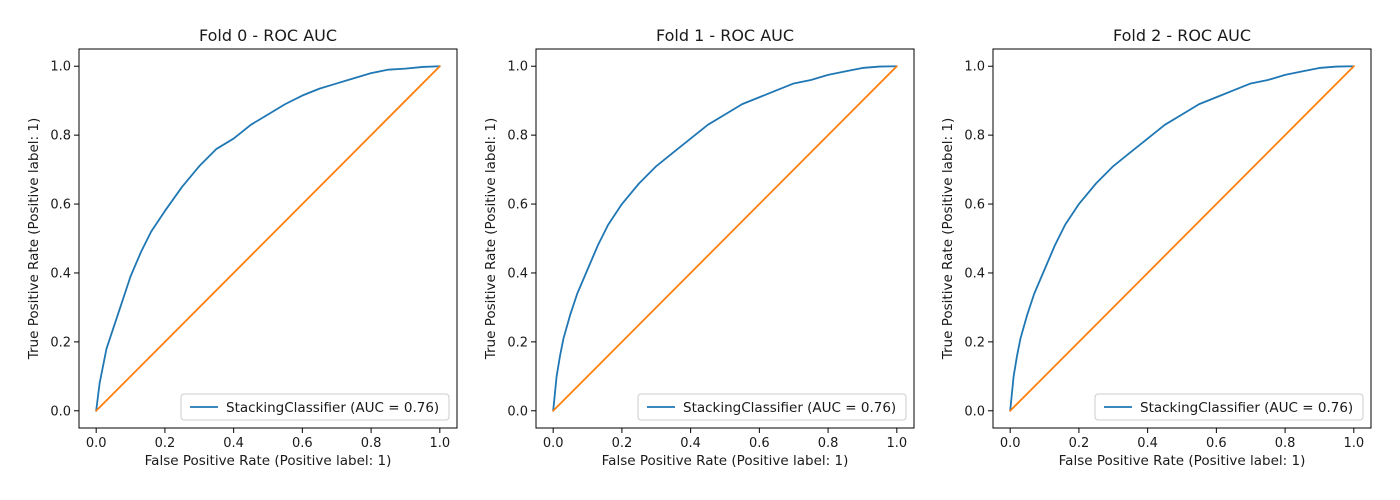  I want to click on chart-title: Fold 0 - ROC AUC, so click(268, 35).